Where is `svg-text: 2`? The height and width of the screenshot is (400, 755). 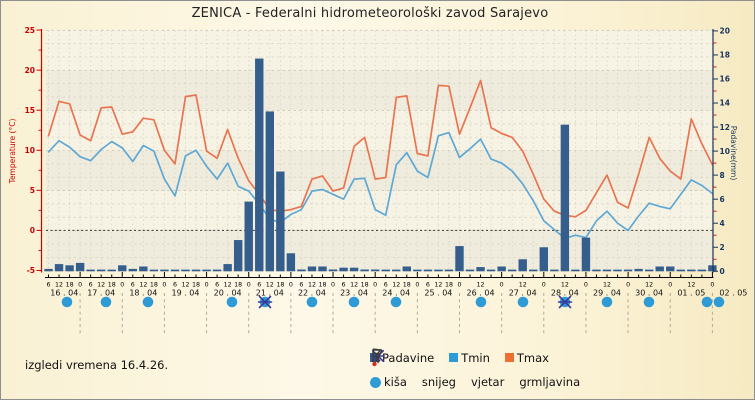
svg-text: 2 is located at coordinates (722, 247).